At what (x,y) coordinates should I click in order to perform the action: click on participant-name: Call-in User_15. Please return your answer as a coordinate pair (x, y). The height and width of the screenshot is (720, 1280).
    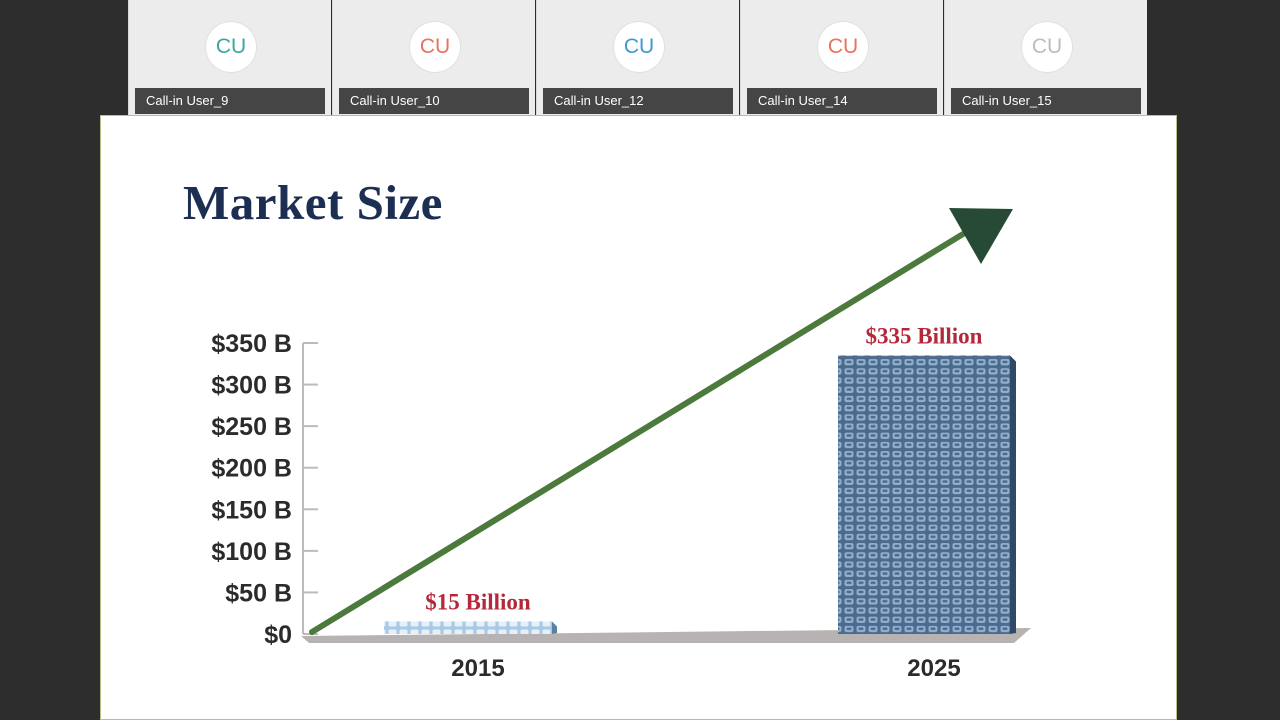
    Looking at the image, I should click on (1046, 101).